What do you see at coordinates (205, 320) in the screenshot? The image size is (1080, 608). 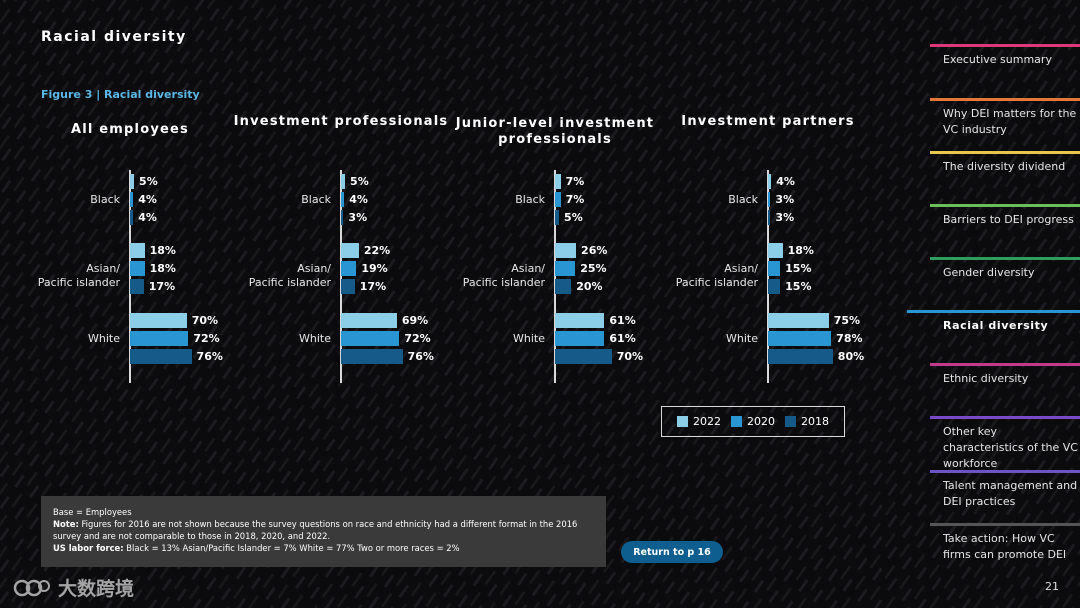 I see `value-label-all-employees-white-2022: 70%` at bounding box center [205, 320].